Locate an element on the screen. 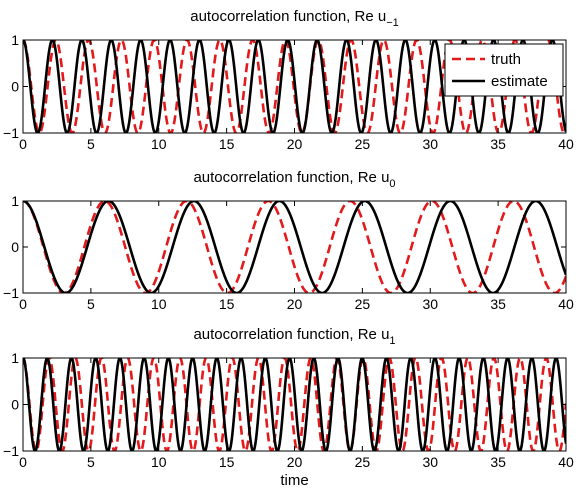 The image size is (581, 497). panel-title-subscript: −1 is located at coordinates (392, 23).